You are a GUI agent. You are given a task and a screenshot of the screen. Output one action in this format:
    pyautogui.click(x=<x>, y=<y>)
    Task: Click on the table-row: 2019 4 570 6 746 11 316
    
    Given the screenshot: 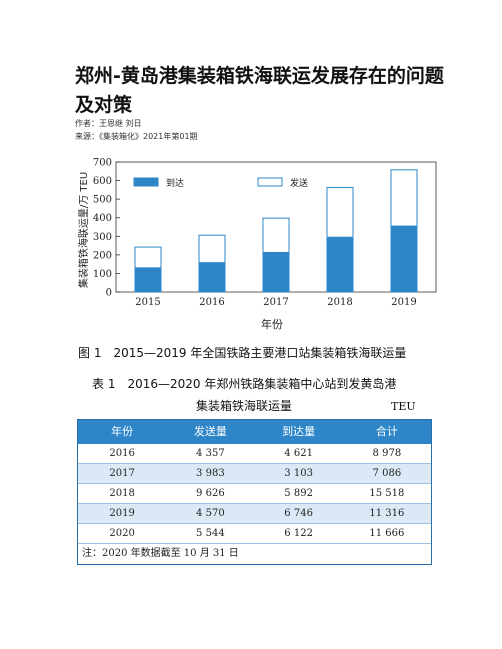 What is the action you would take?
    pyautogui.click(x=254, y=514)
    